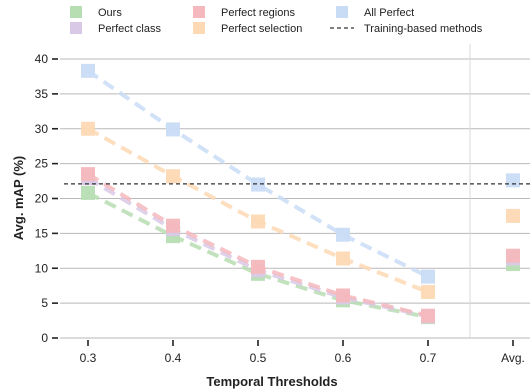  What do you see at coordinates (44, 303) in the screenshot?
I see `y-tick-label: 5` at bounding box center [44, 303].